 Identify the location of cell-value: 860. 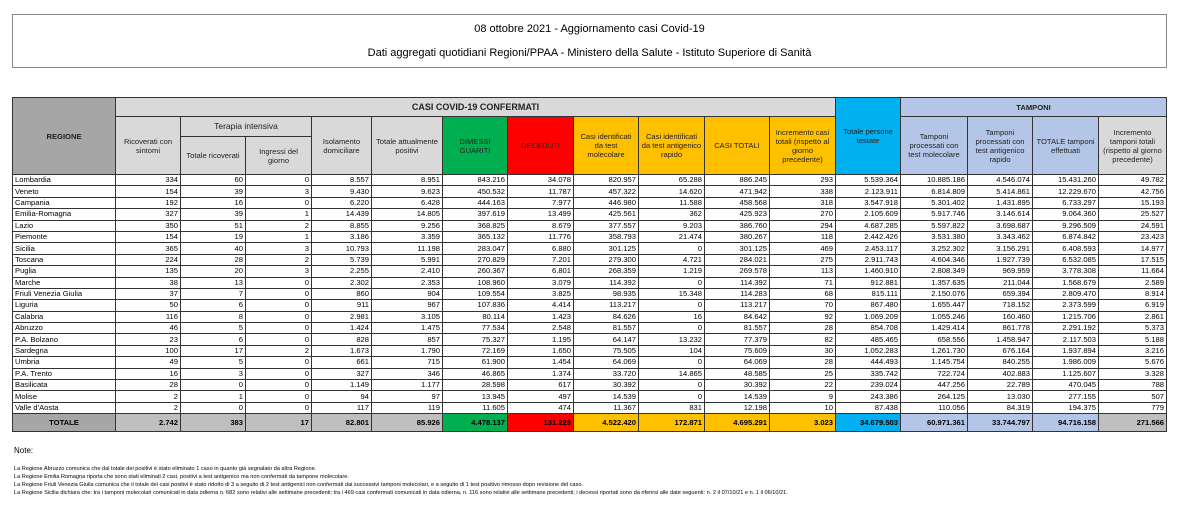
(341, 294).